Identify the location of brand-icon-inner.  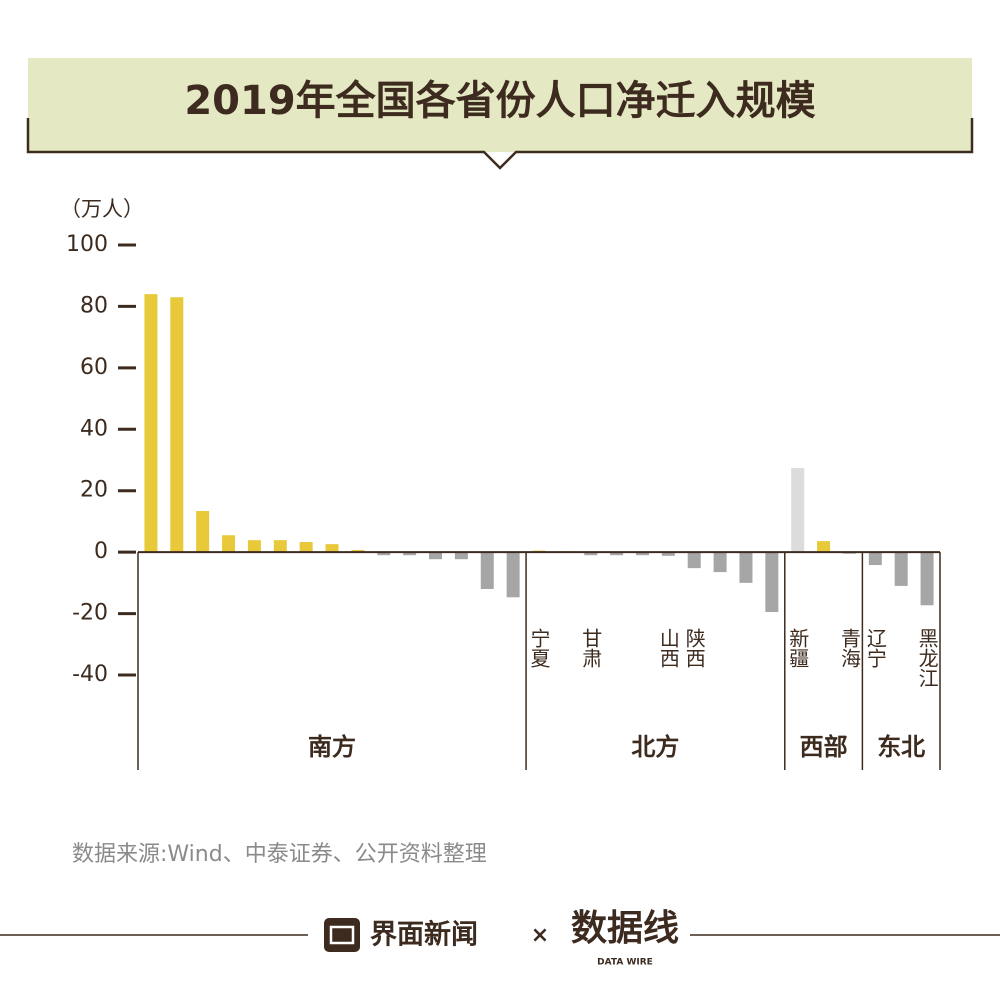
(342, 935).